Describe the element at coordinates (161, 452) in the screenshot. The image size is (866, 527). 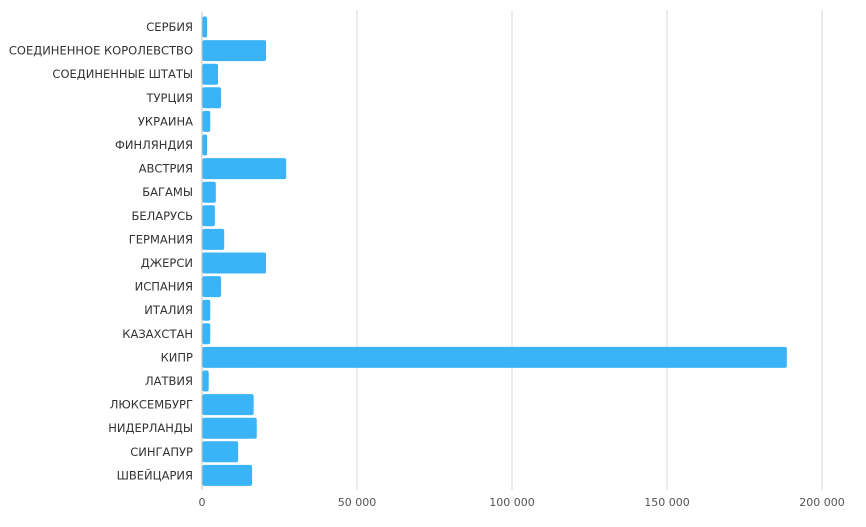
I see `category-label-18: СИНГАПУР` at that location.